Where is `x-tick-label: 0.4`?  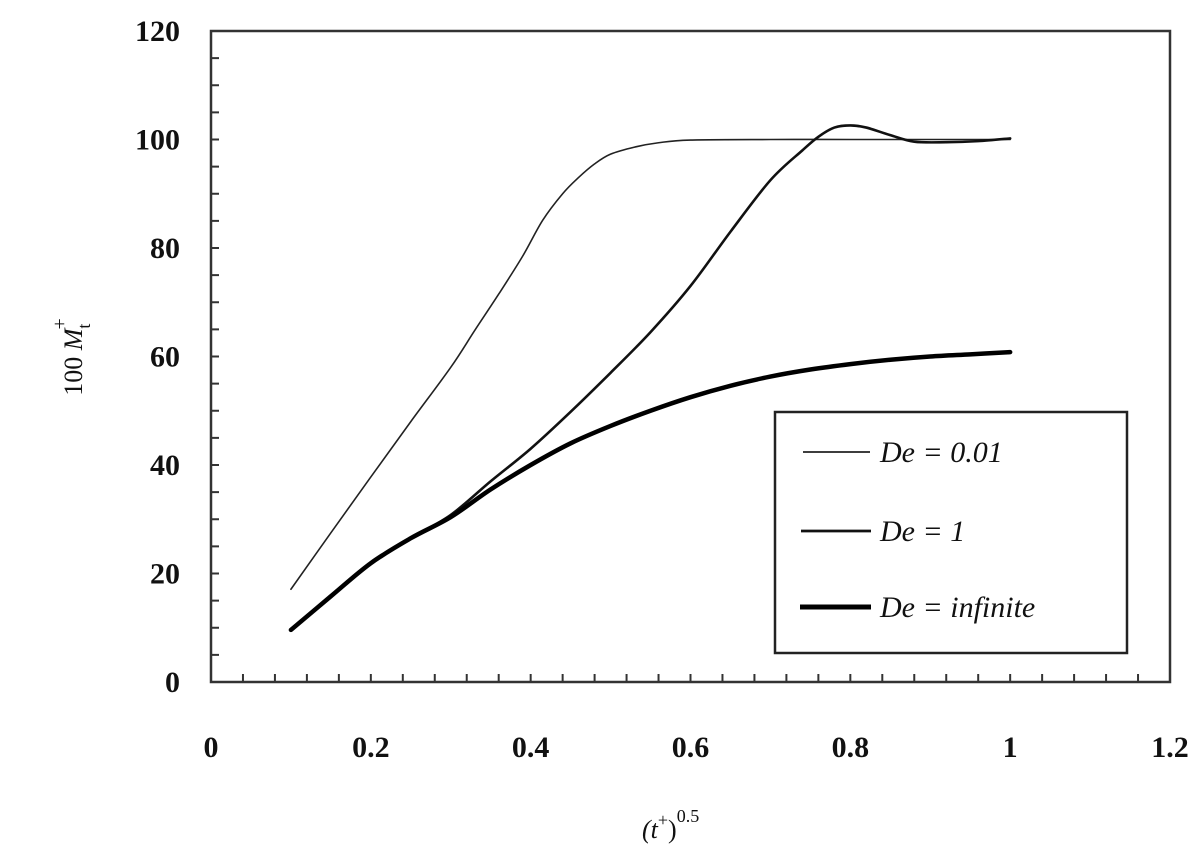
x-tick-label: 0.4 is located at coordinates (531, 747).